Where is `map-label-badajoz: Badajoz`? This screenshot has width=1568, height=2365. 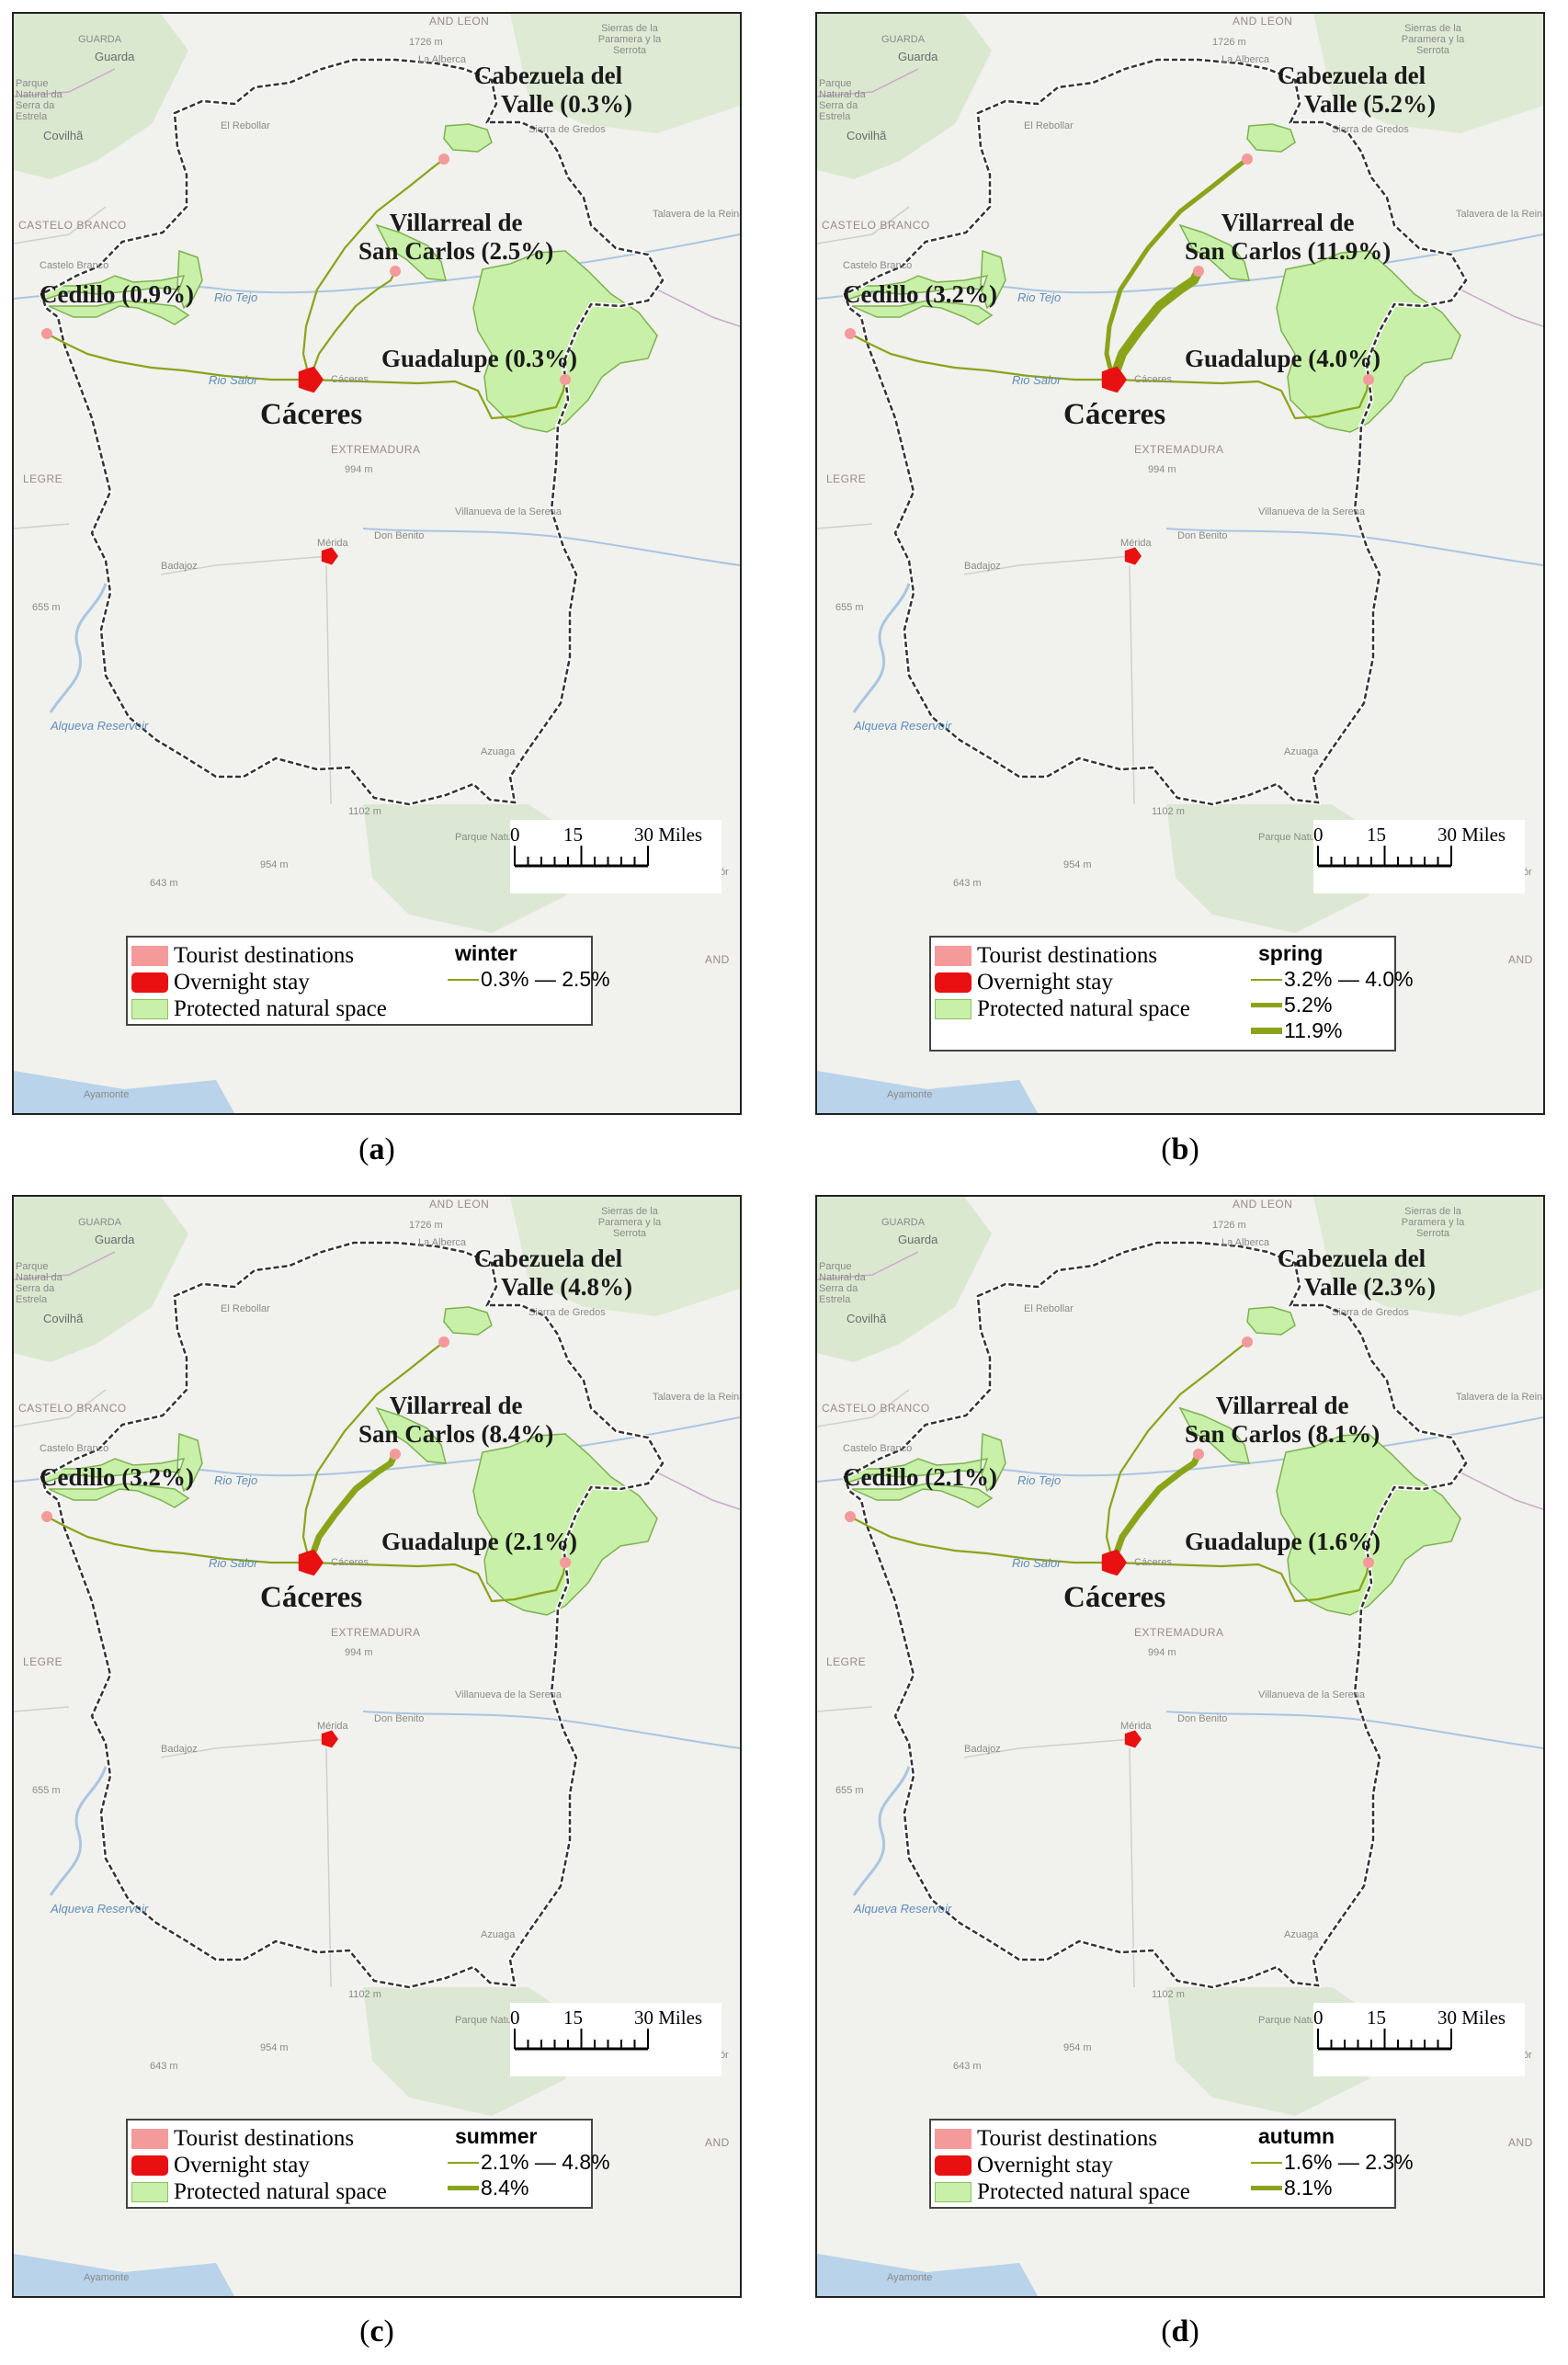
map-label-badajoz: Badajoz is located at coordinates (179, 567).